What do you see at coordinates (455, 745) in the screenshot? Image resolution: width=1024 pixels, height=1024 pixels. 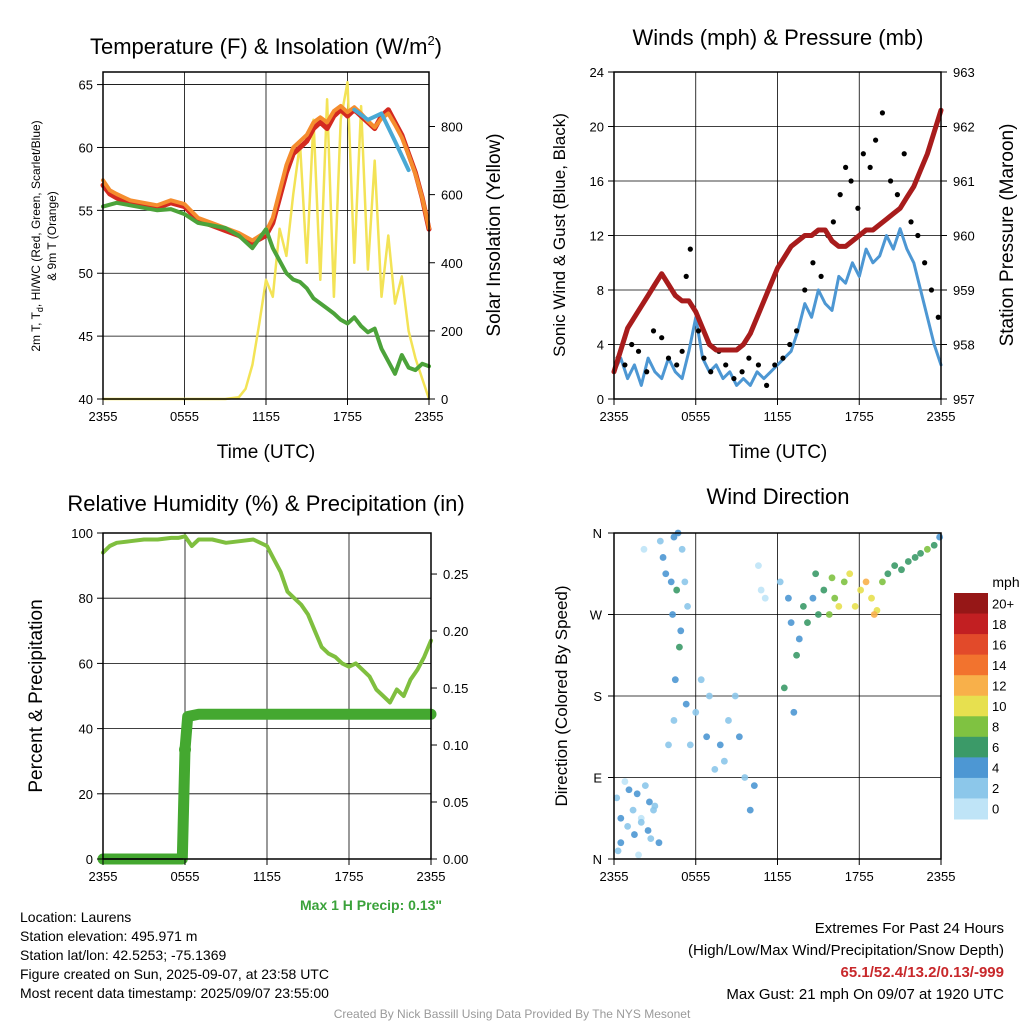 I see `y2-tick-label: 0.10` at bounding box center [455, 745].